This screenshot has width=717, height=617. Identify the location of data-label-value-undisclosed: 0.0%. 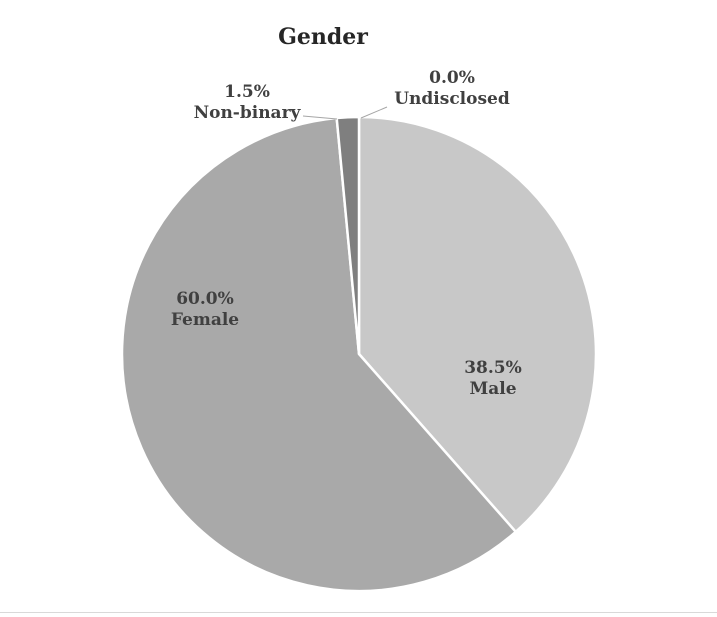
(452, 78).